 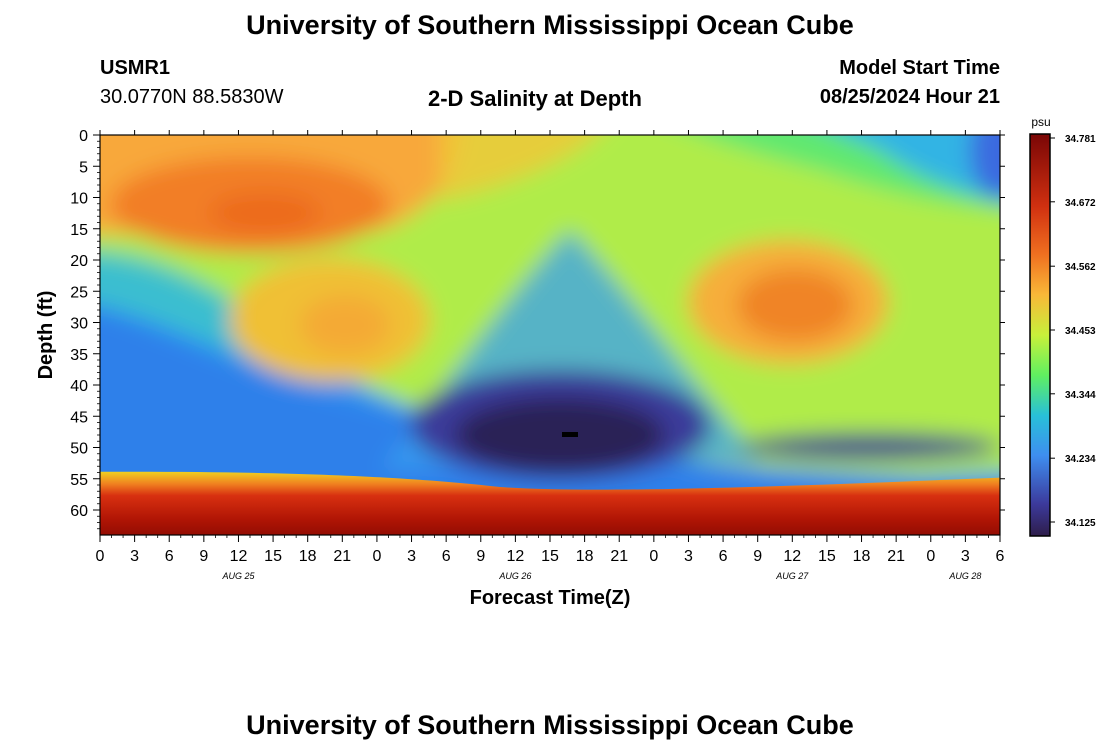 I want to click on colorbar-tick-label: 34.781, so click(x=1080, y=139).